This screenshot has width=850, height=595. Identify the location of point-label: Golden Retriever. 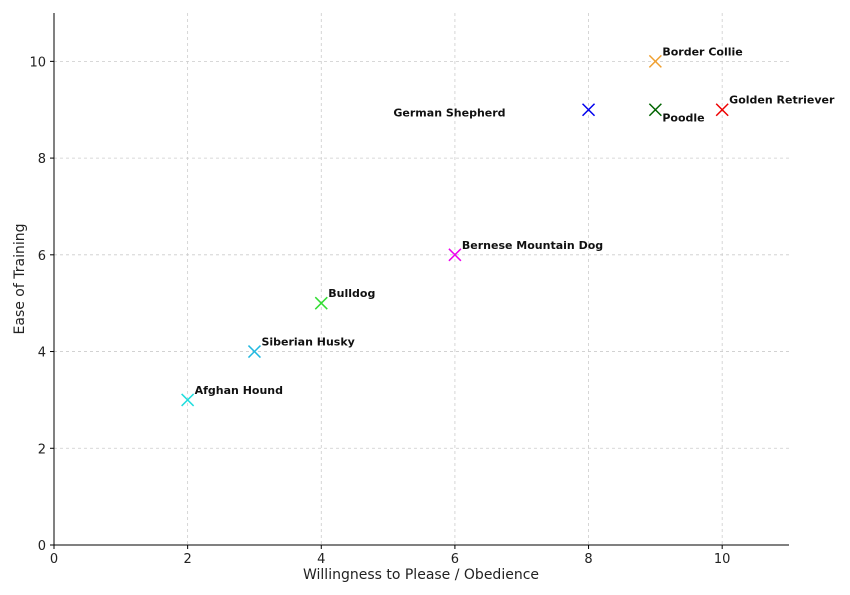
(782, 100).